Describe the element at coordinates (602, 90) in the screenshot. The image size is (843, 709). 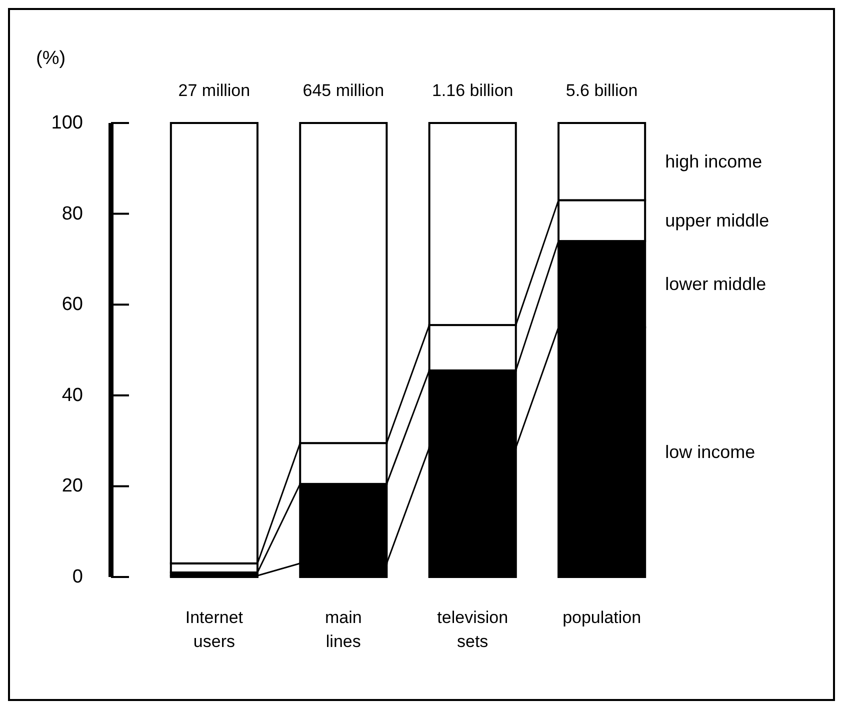
I see `text: 5.6 billion` at that location.